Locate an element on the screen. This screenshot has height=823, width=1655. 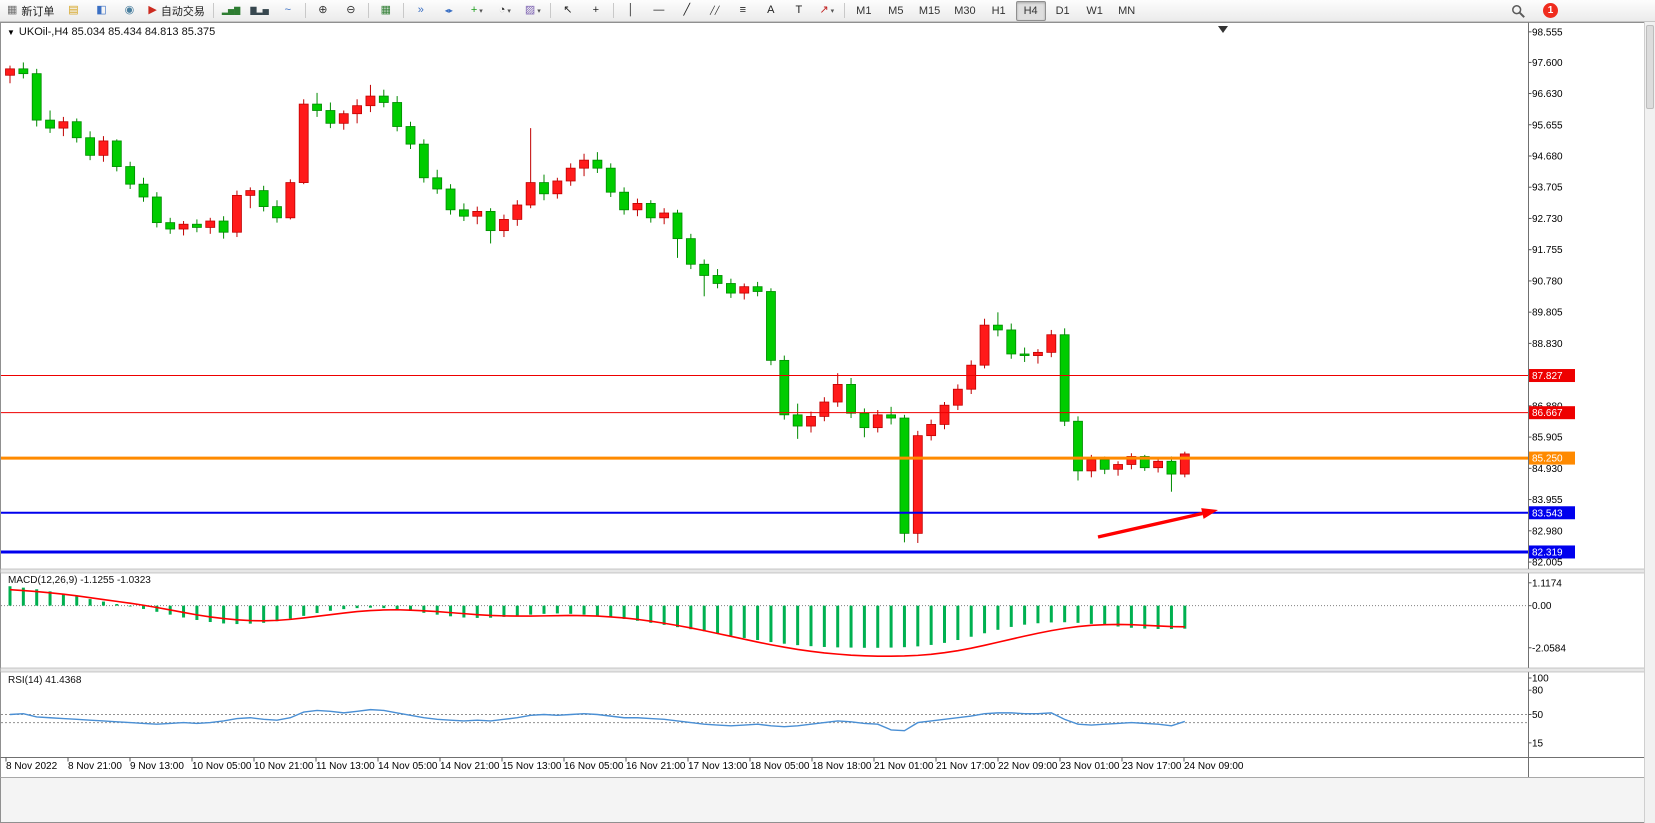
vertical-line-button: │ is located at coordinates (631, 11).